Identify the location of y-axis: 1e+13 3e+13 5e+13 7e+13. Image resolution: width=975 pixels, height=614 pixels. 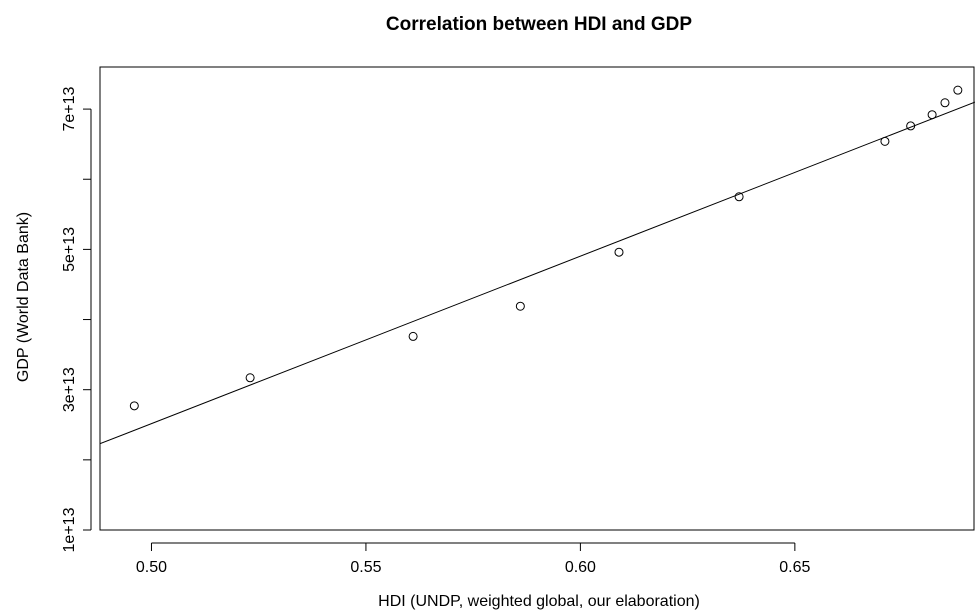
(76, 319).